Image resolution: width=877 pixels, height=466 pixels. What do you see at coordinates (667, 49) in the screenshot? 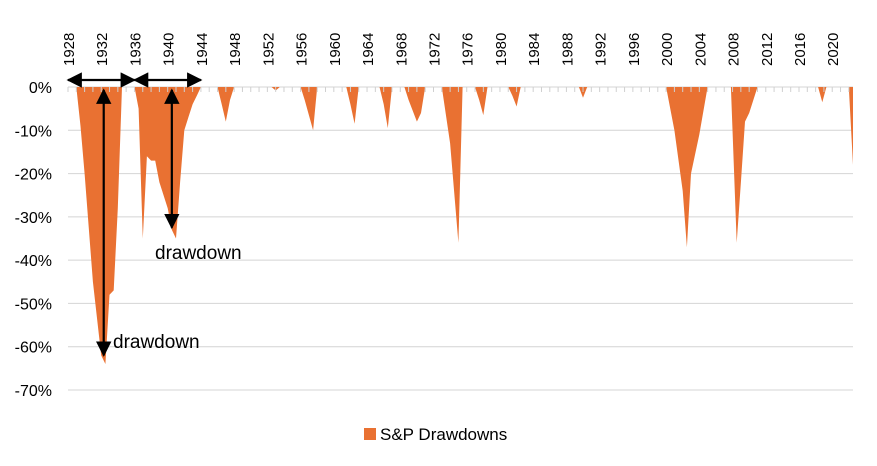
I see `x-tick-label: 2000` at bounding box center [667, 49].